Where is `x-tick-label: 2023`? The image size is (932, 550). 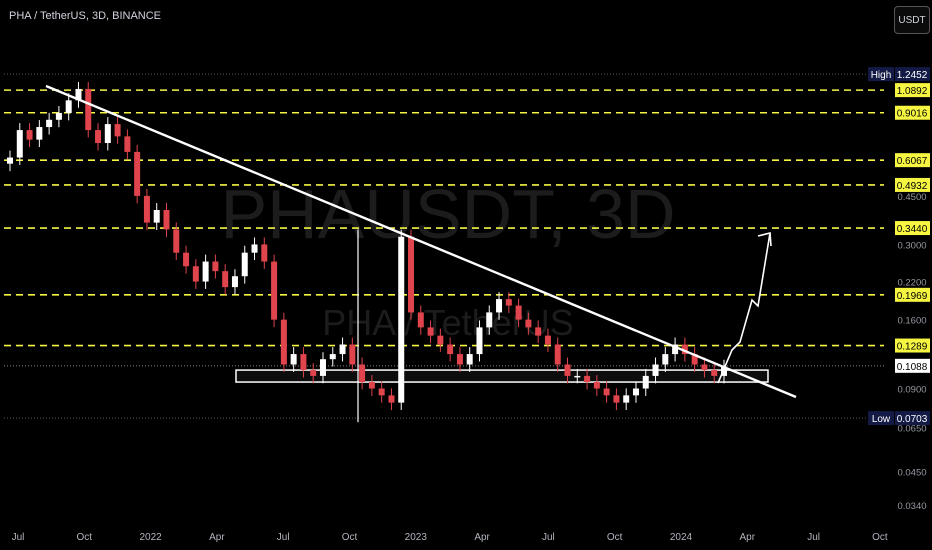
x-tick-label: 2023 is located at coordinates (416, 537).